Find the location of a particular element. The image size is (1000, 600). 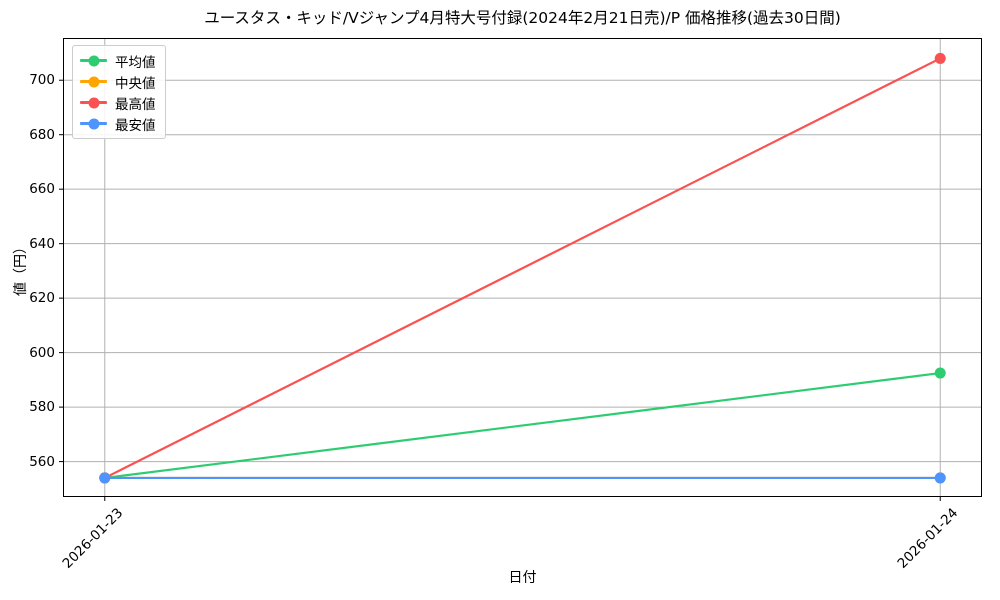

y-tick-label: 580 is located at coordinates (42, 407).